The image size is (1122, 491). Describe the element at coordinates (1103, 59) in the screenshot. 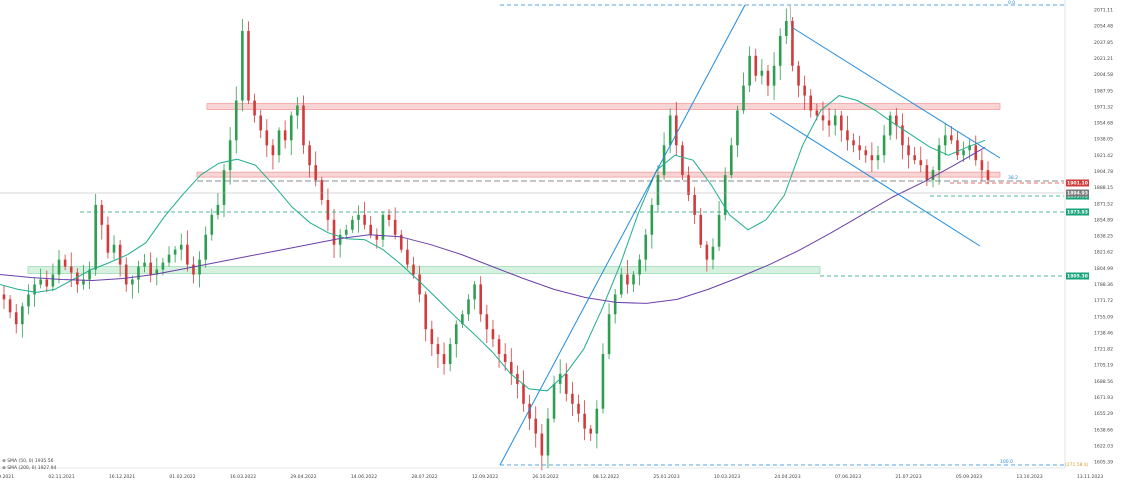

I see `y-tick-label: 2021.21` at that location.